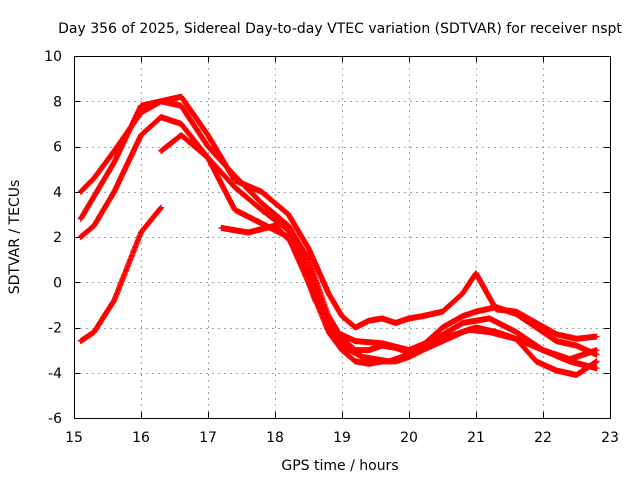 Image resolution: width=640 pixels, height=480 pixels. Describe the element at coordinates (57, 283) in the screenshot. I see `y-tick-label: 0` at that location.